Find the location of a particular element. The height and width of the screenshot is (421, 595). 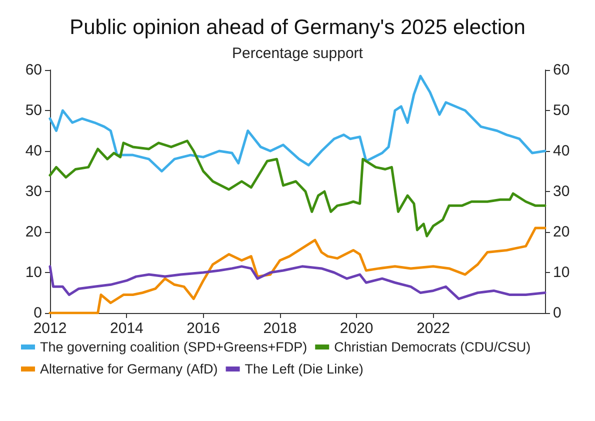

x-tick-label: 2022 is located at coordinates (433, 328).